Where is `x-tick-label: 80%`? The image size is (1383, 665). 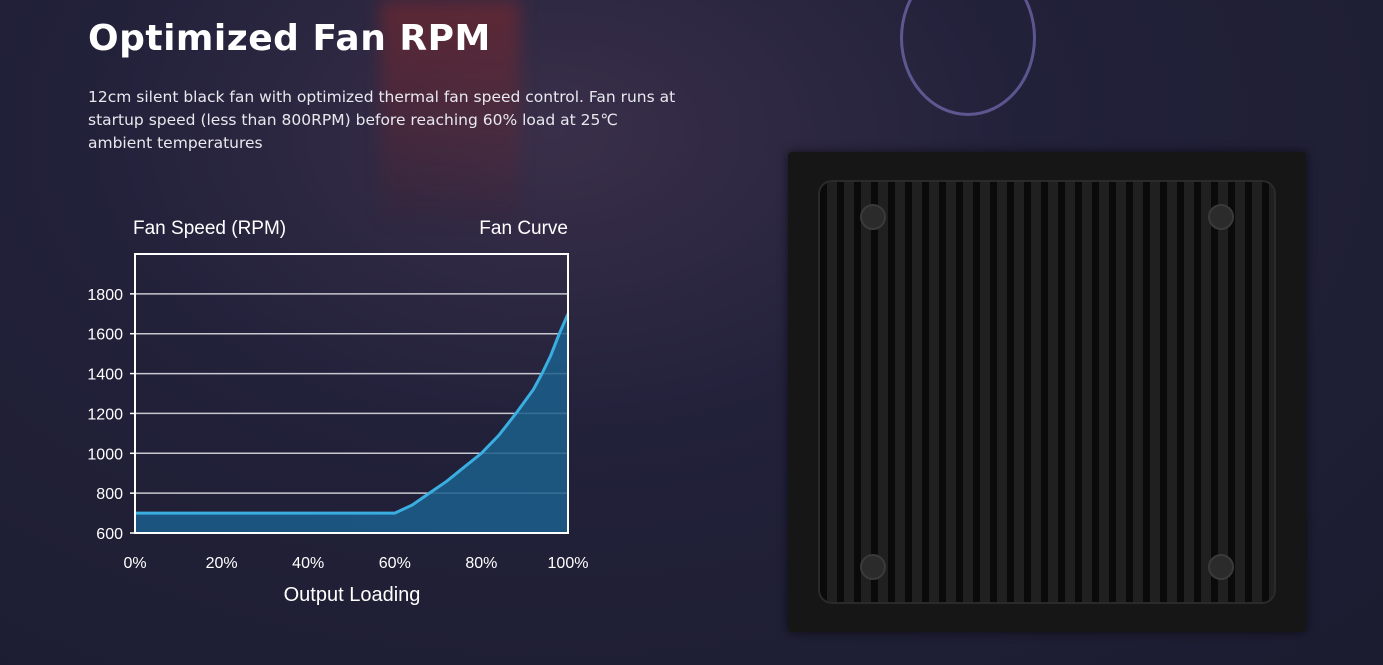
x-tick-label: 80% is located at coordinates (481, 563).